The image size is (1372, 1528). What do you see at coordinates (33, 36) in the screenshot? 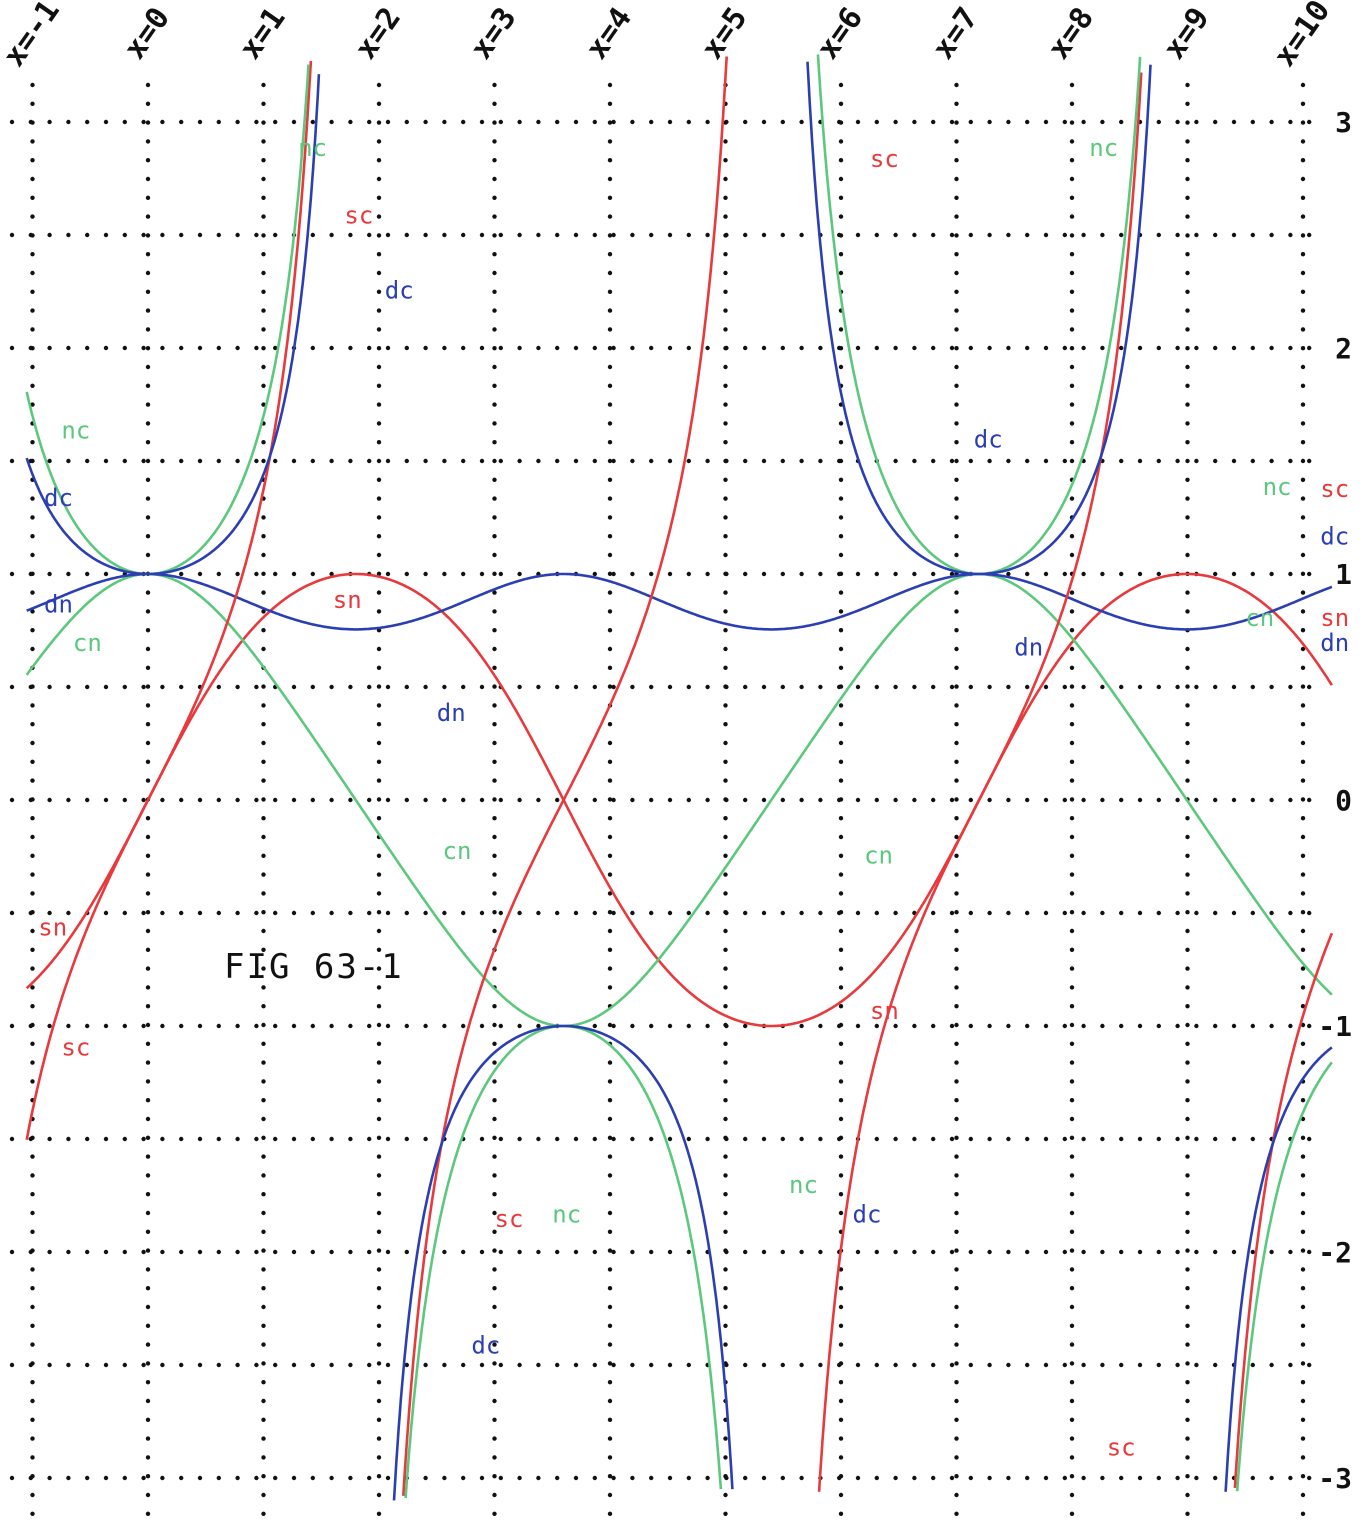
I see `x-tick-label: x=-1` at bounding box center [33, 36].